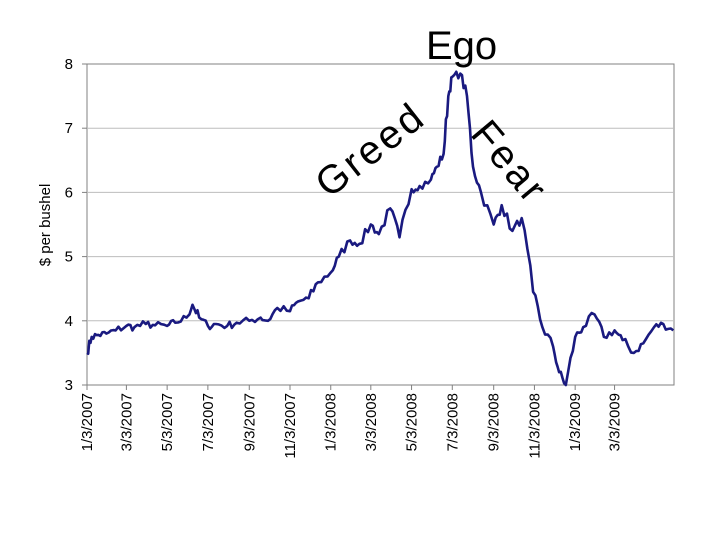 This screenshot has width=720, height=540. What do you see at coordinates (331, 422) in the screenshot?
I see `x-tick-label: 1/3/2008` at bounding box center [331, 422].